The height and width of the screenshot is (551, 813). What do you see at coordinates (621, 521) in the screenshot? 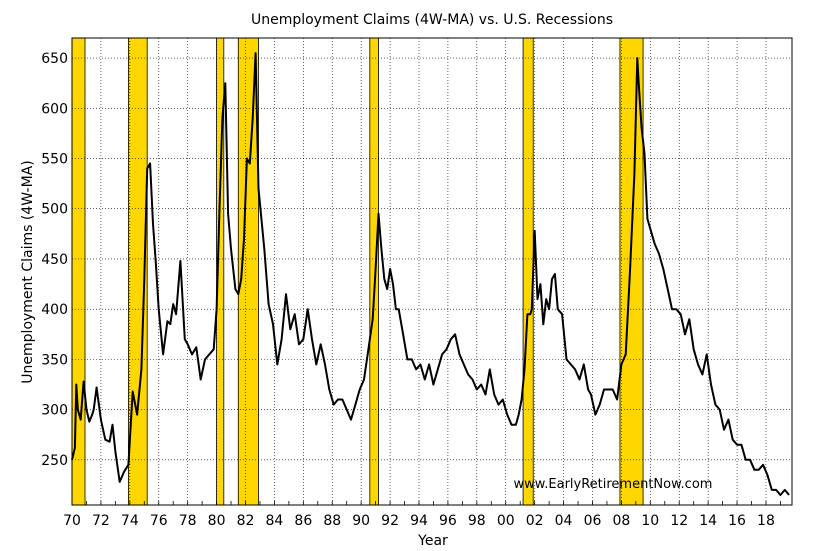
I see `x-tick-label-08: 08` at bounding box center [621, 521].